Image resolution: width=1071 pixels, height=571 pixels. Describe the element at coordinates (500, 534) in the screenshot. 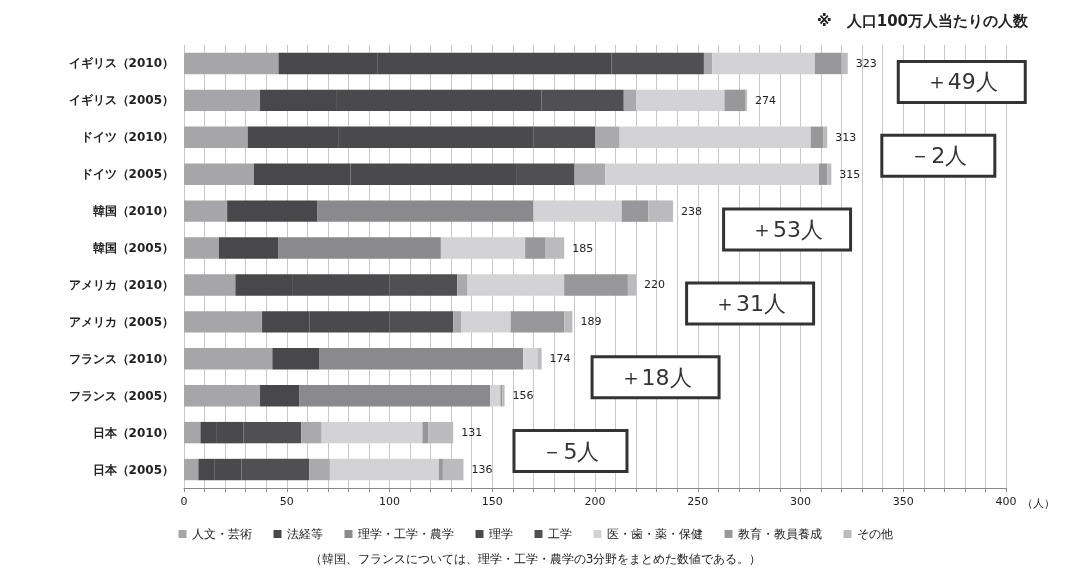

I see `legend-label: 理学` at that location.